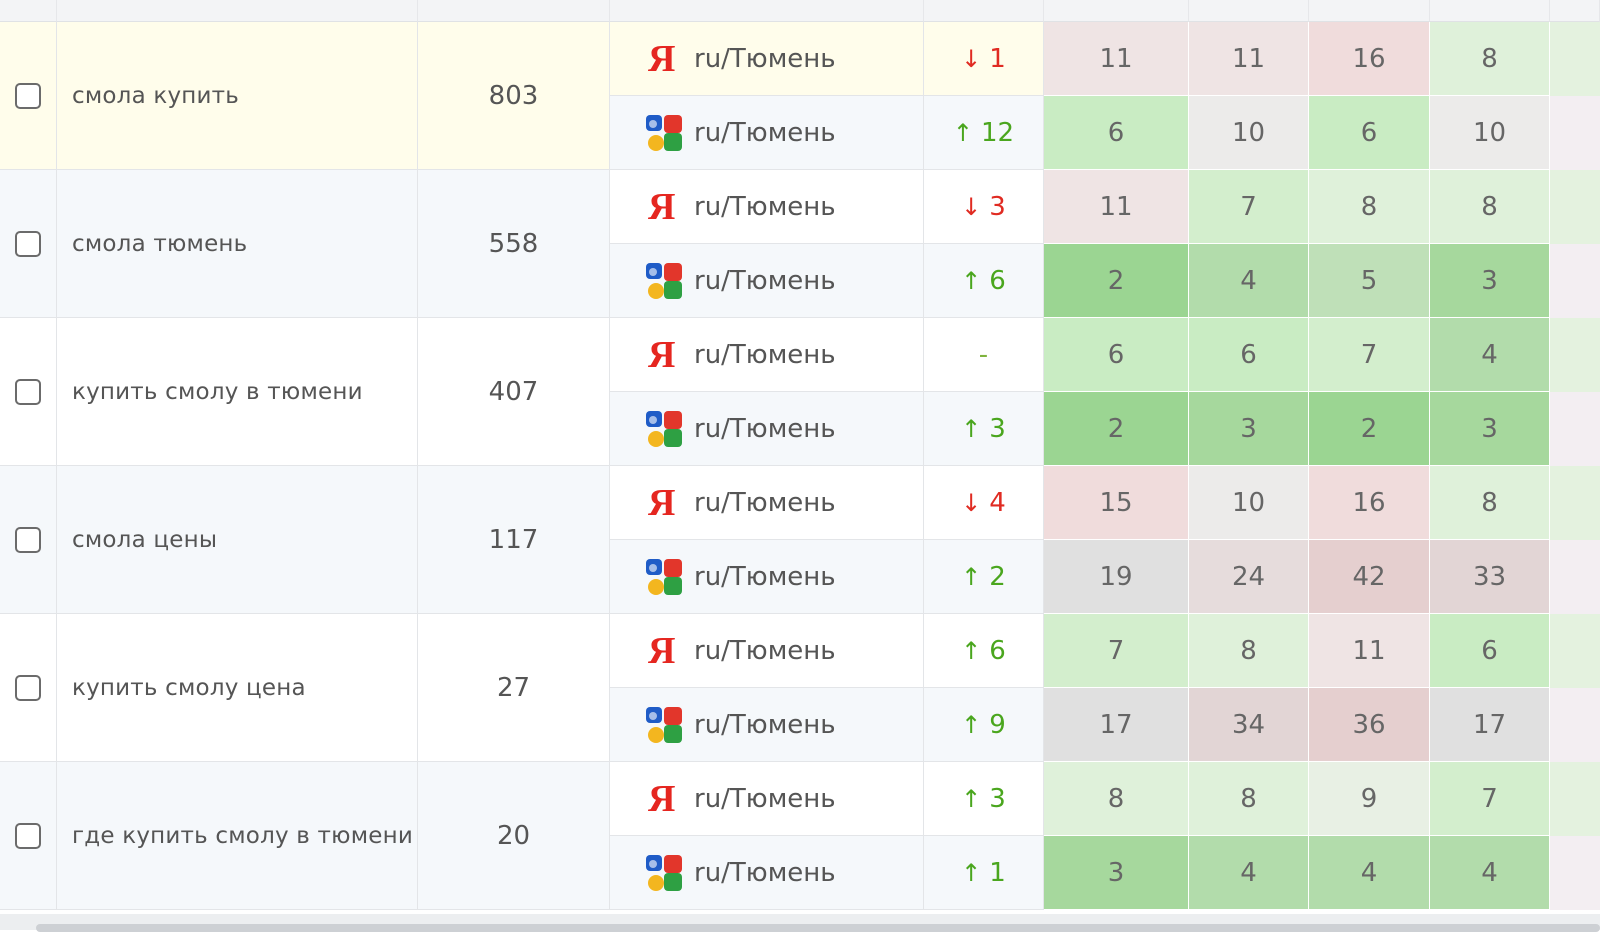  What do you see at coordinates (514, 96) in the screenshot?
I see `search-volume-cell: 803` at bounding box center [514, 96].